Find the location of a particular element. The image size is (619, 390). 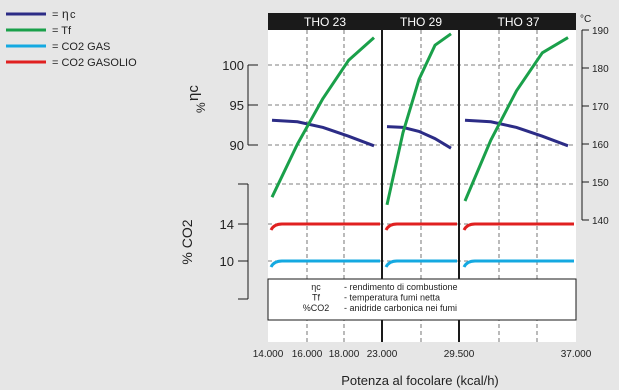

temp-axis-unit: °C is located at coordinates (585, 19).